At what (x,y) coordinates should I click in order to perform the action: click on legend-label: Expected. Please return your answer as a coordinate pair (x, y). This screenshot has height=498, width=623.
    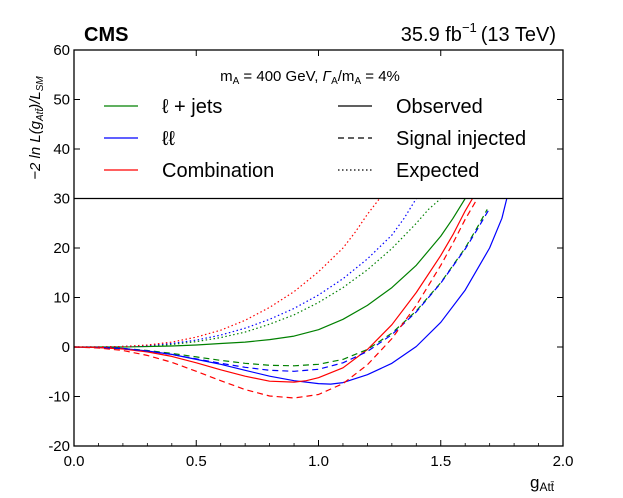
    Looking at the image, I should click on (437, 171).